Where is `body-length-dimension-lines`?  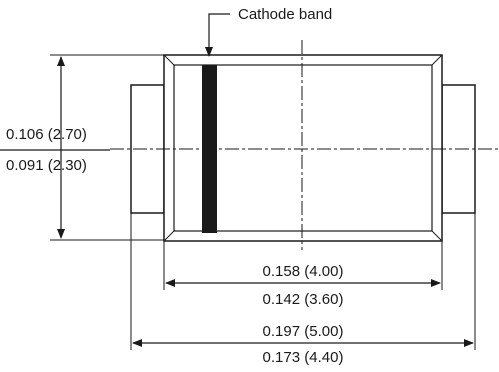
body-length-dimension-lines is located at coordinates (303, 265).